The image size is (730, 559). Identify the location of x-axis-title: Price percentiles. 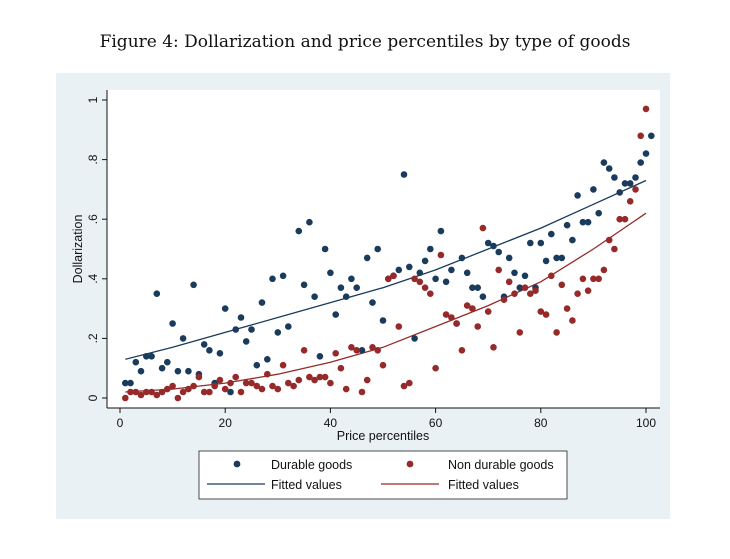
(383, 436).